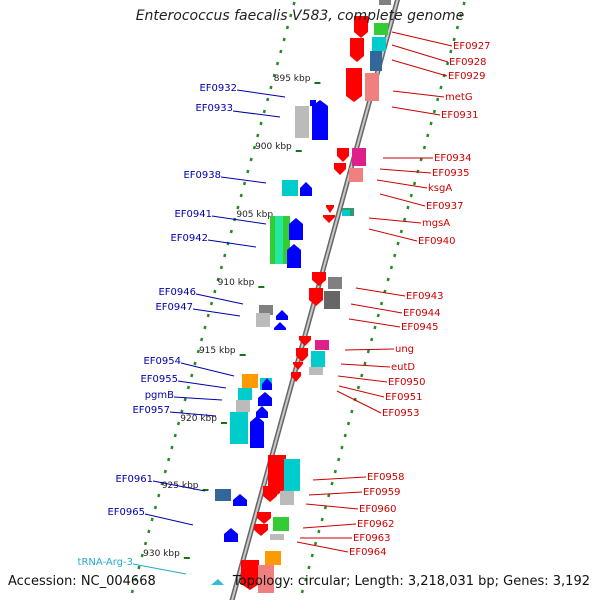 The height and width of the screenshot is (600, 600). What do you see at coordinates (378, 509) in the screenshot?
I see `right-gene-label: EF0960` at bounding box center [378, 509].